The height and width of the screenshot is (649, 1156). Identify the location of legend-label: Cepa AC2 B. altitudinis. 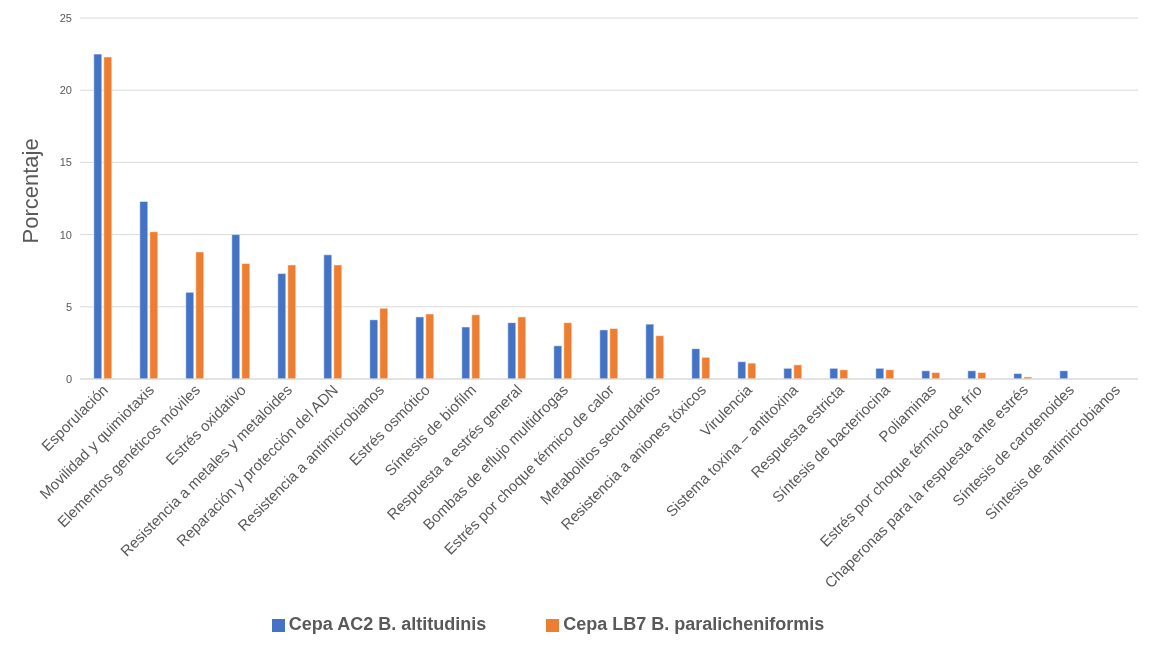
(387, 624).